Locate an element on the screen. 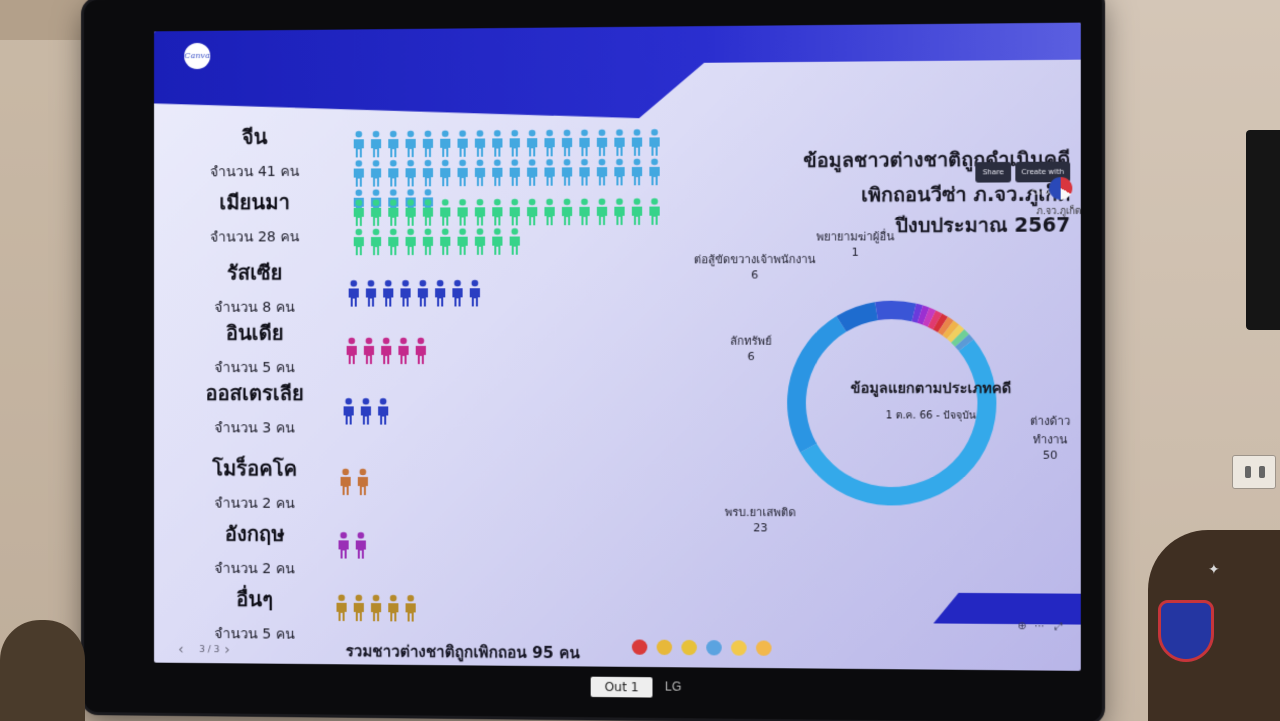 The width and height of the screenshot is (1280, 721). country-block: อื่นๆ จำนวน 5 คน is located at coordinates (255, 614).